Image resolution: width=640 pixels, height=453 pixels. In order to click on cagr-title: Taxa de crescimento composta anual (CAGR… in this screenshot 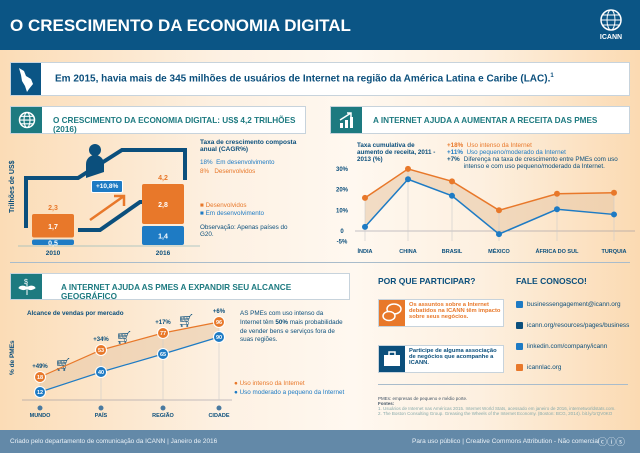, I will do `click(248, 146)`.